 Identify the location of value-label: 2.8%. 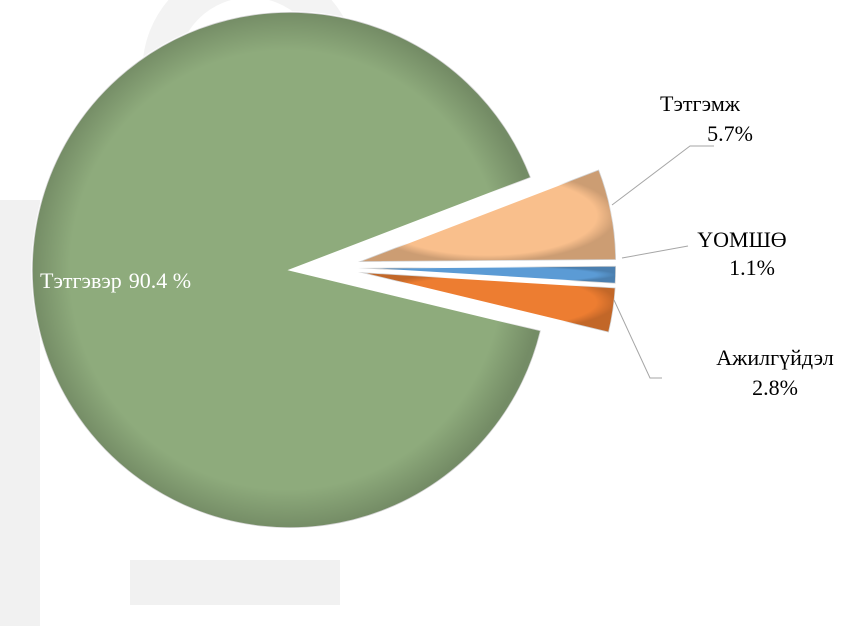
(775, 387).